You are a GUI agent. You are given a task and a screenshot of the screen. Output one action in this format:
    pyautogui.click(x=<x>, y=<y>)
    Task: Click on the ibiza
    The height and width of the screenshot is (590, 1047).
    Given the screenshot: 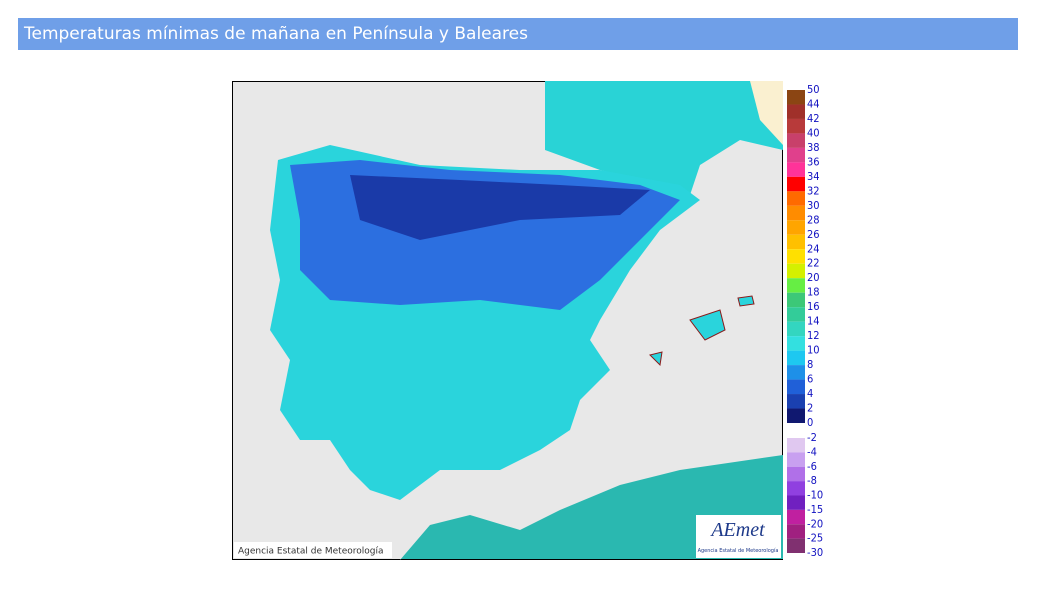 What is the action you would take?
    pyautogui.click(x=656, y=359)
    